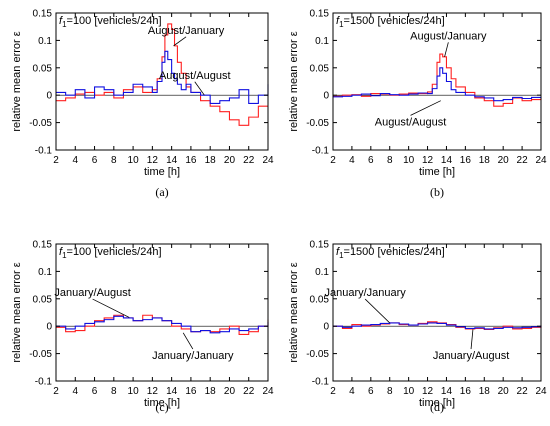  I want to click on panel-caption: (c), so click(161, 407).